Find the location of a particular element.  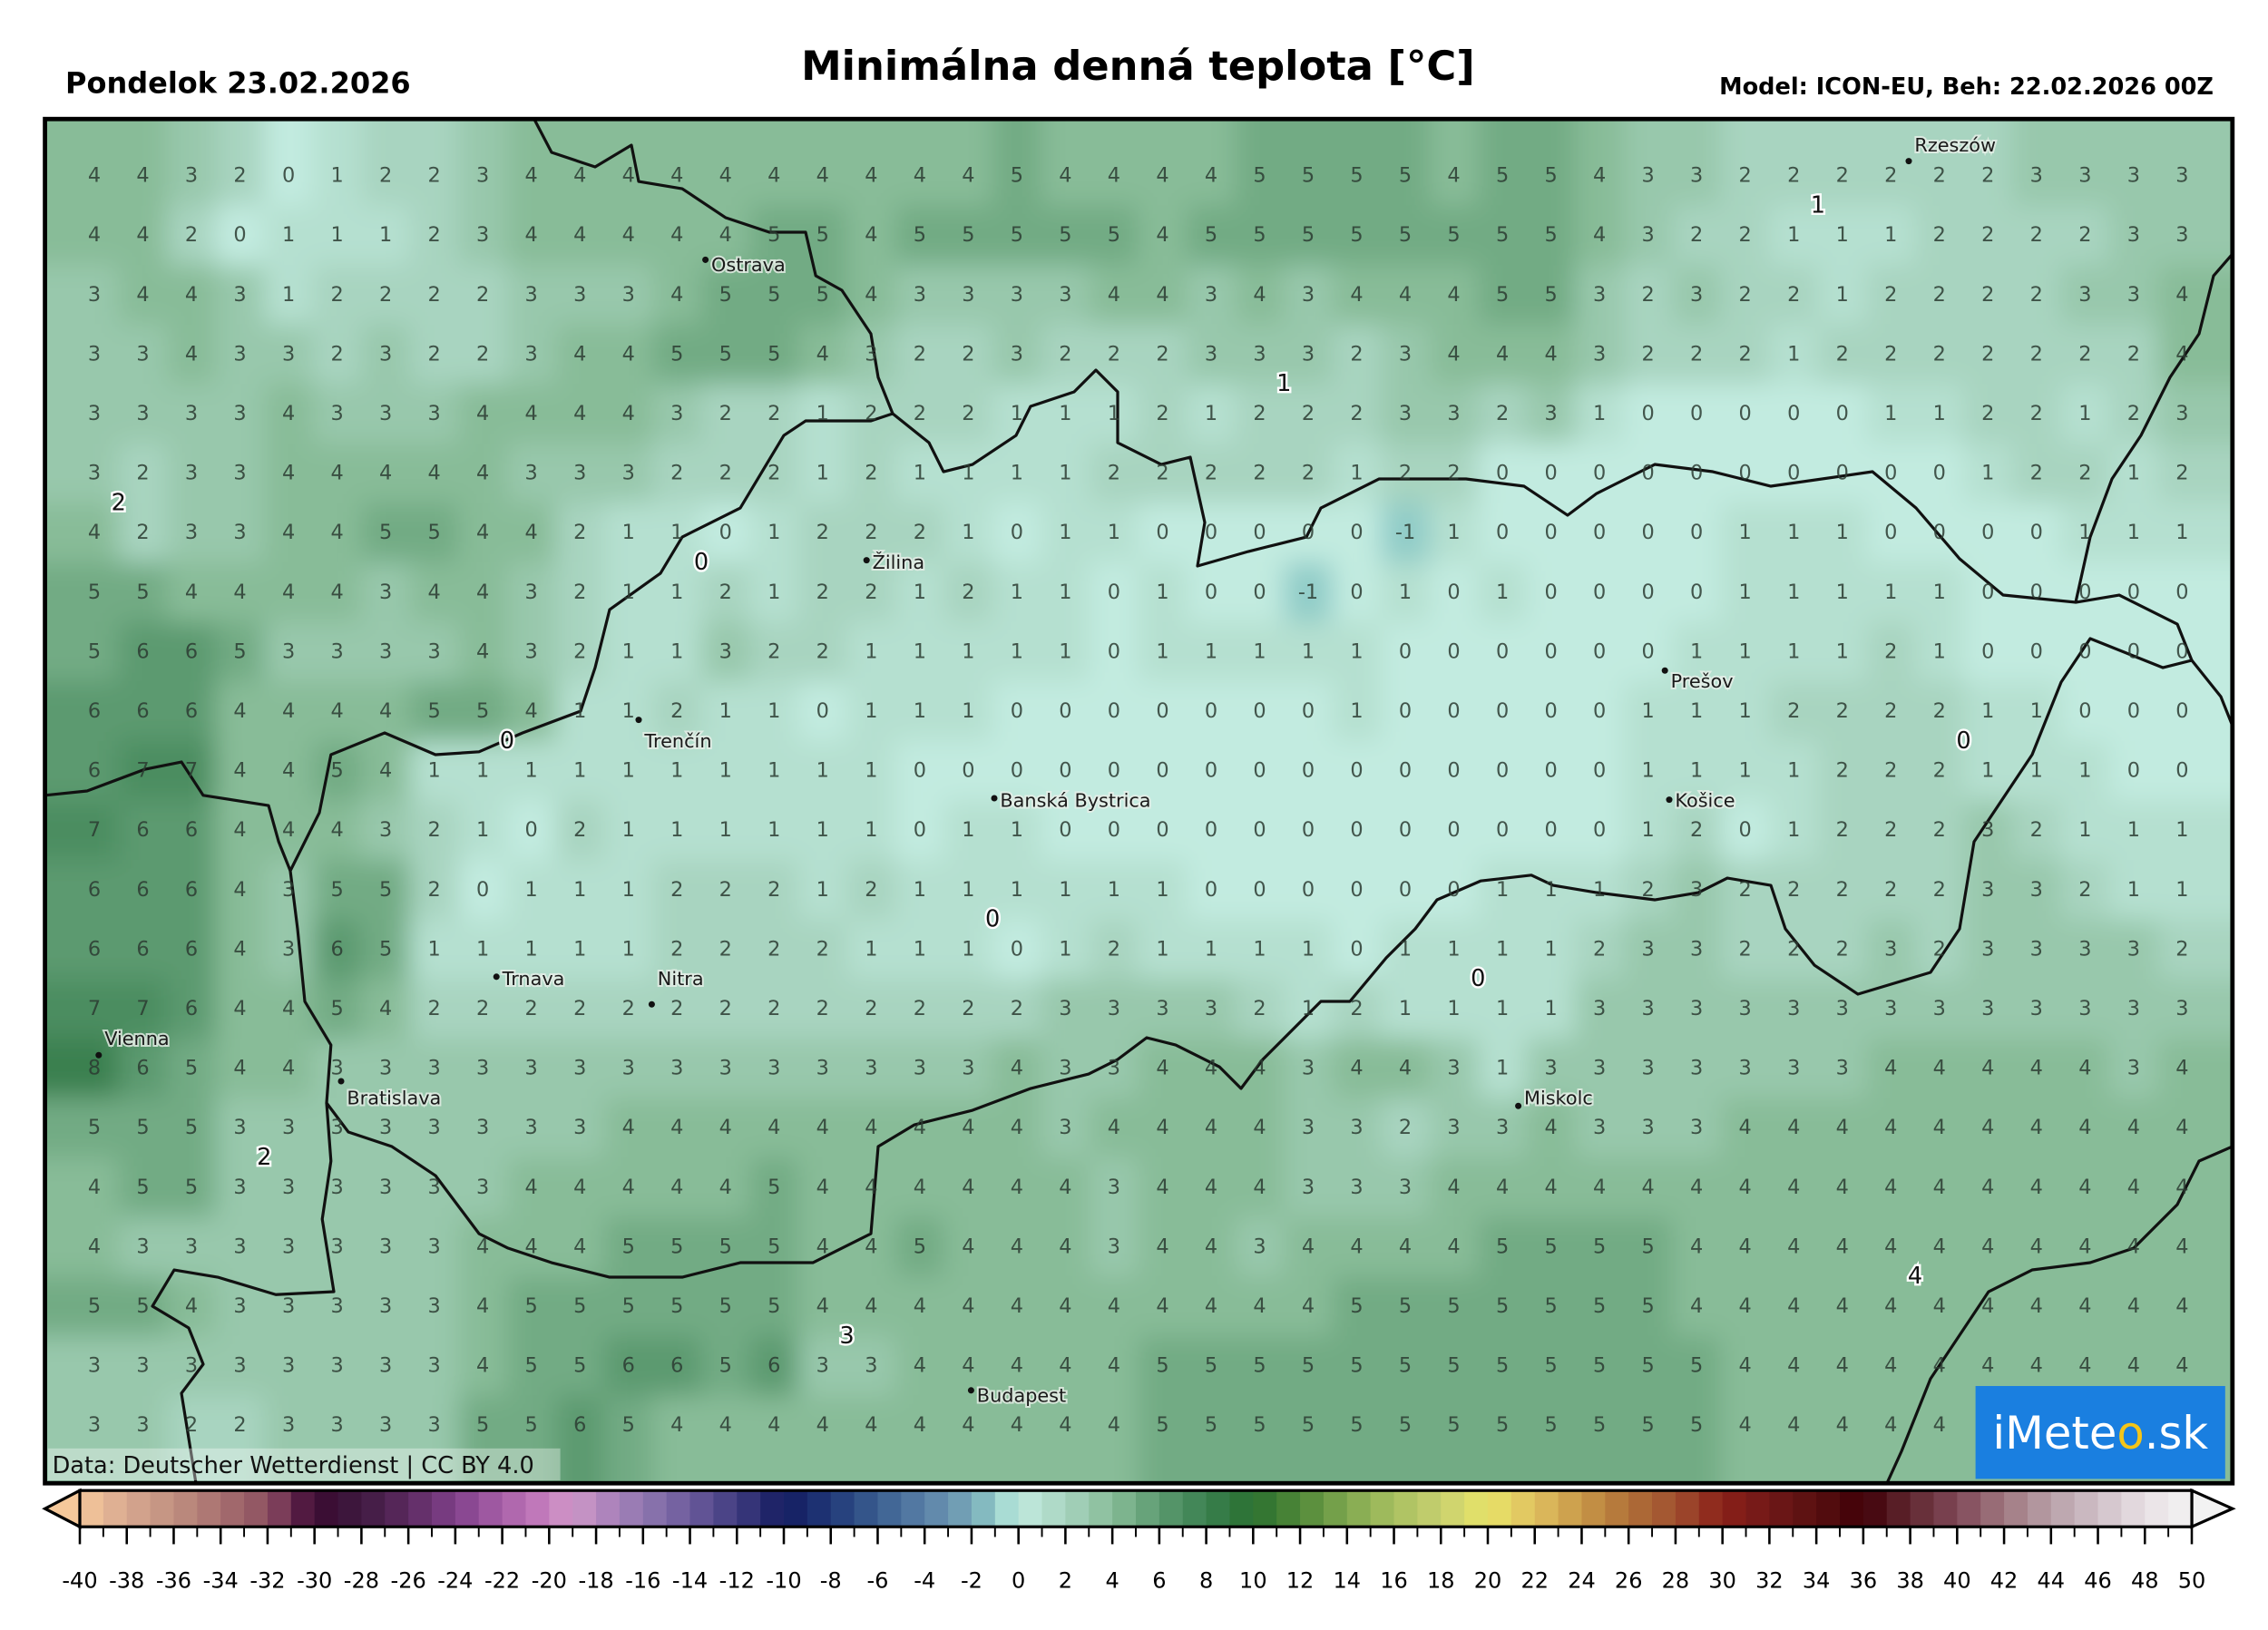

colorbar-tick-label: -26 is located at coordinates (408, 1580).